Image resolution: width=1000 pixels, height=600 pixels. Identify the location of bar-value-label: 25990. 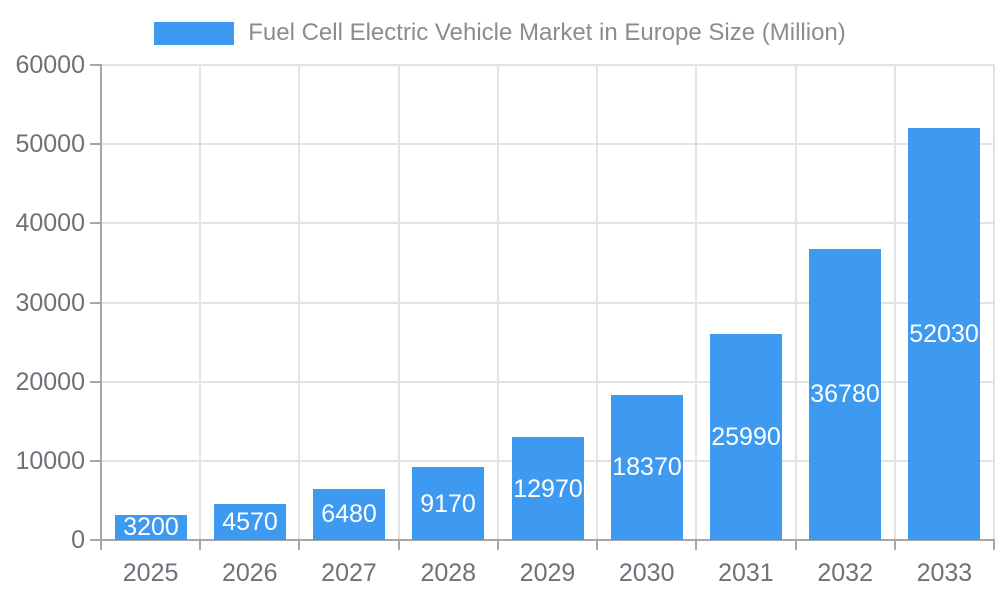
(746, 437).